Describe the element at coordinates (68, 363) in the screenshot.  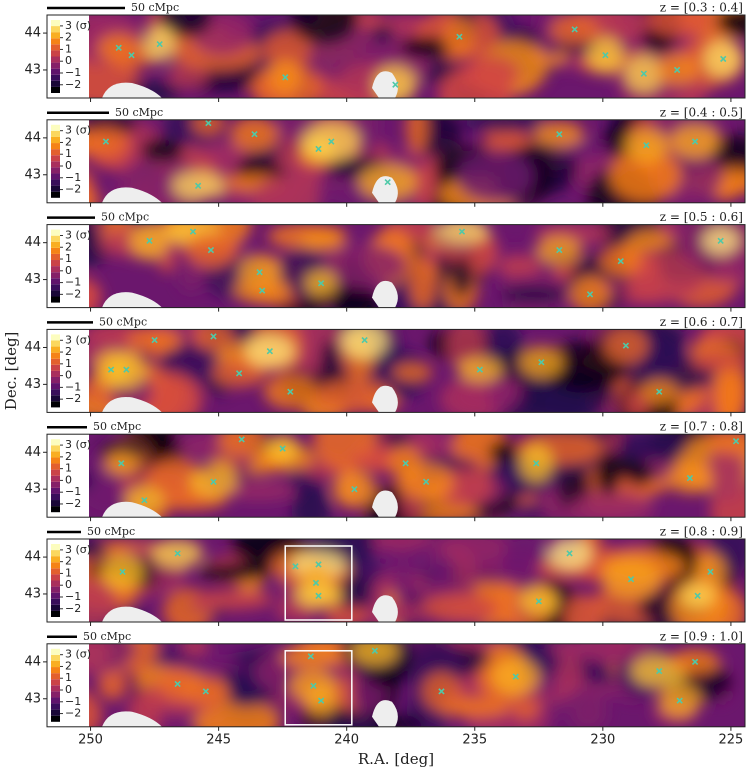
I see `colorbar-tick-label: 1` at that location.